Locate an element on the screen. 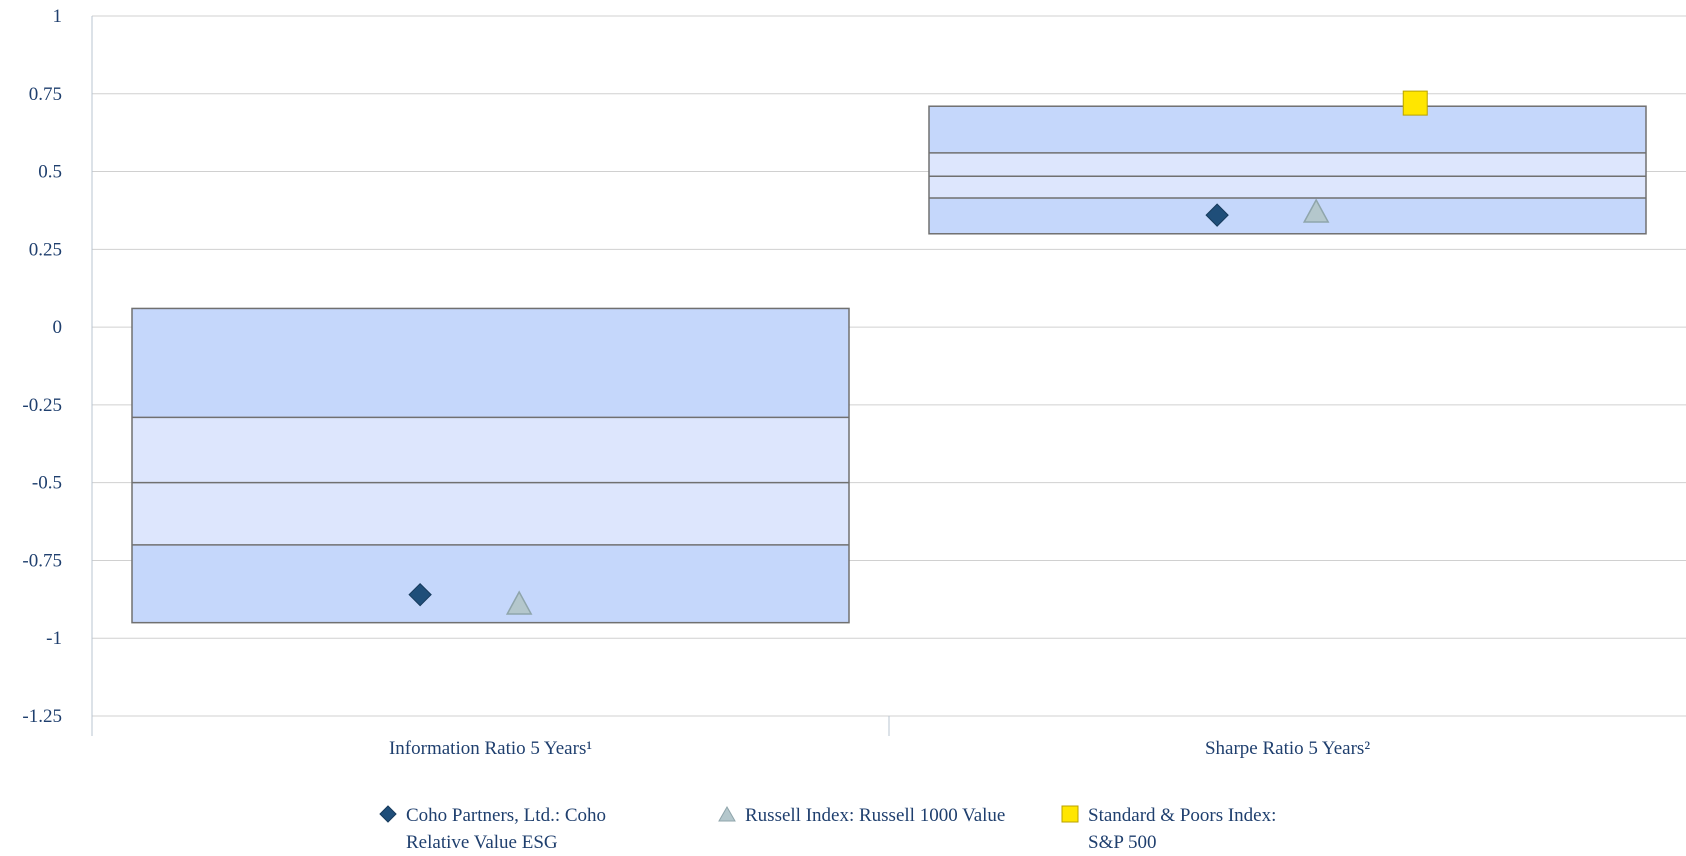  legend-item-sp500: Standard & Poors Index: S&P 500 is located at coordinates (1180, 829).